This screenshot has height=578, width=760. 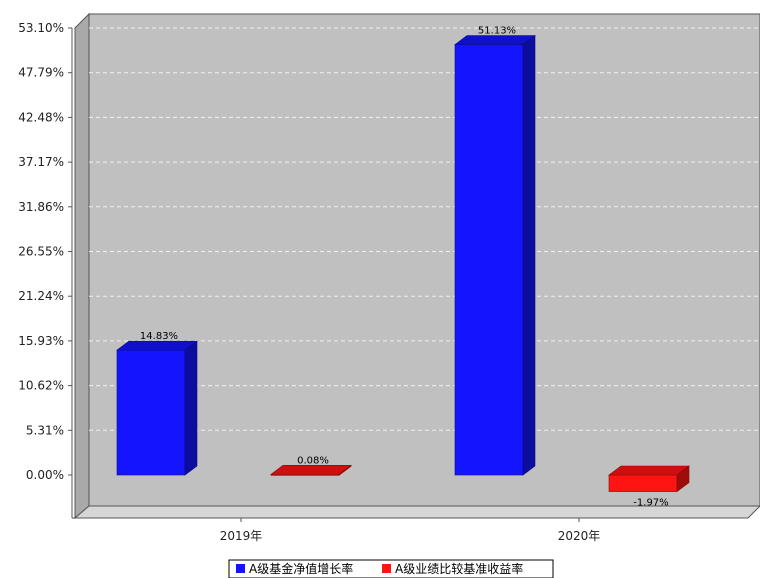 I want to click on y-tick-label: 47.79%, so click(x=41, y=73).